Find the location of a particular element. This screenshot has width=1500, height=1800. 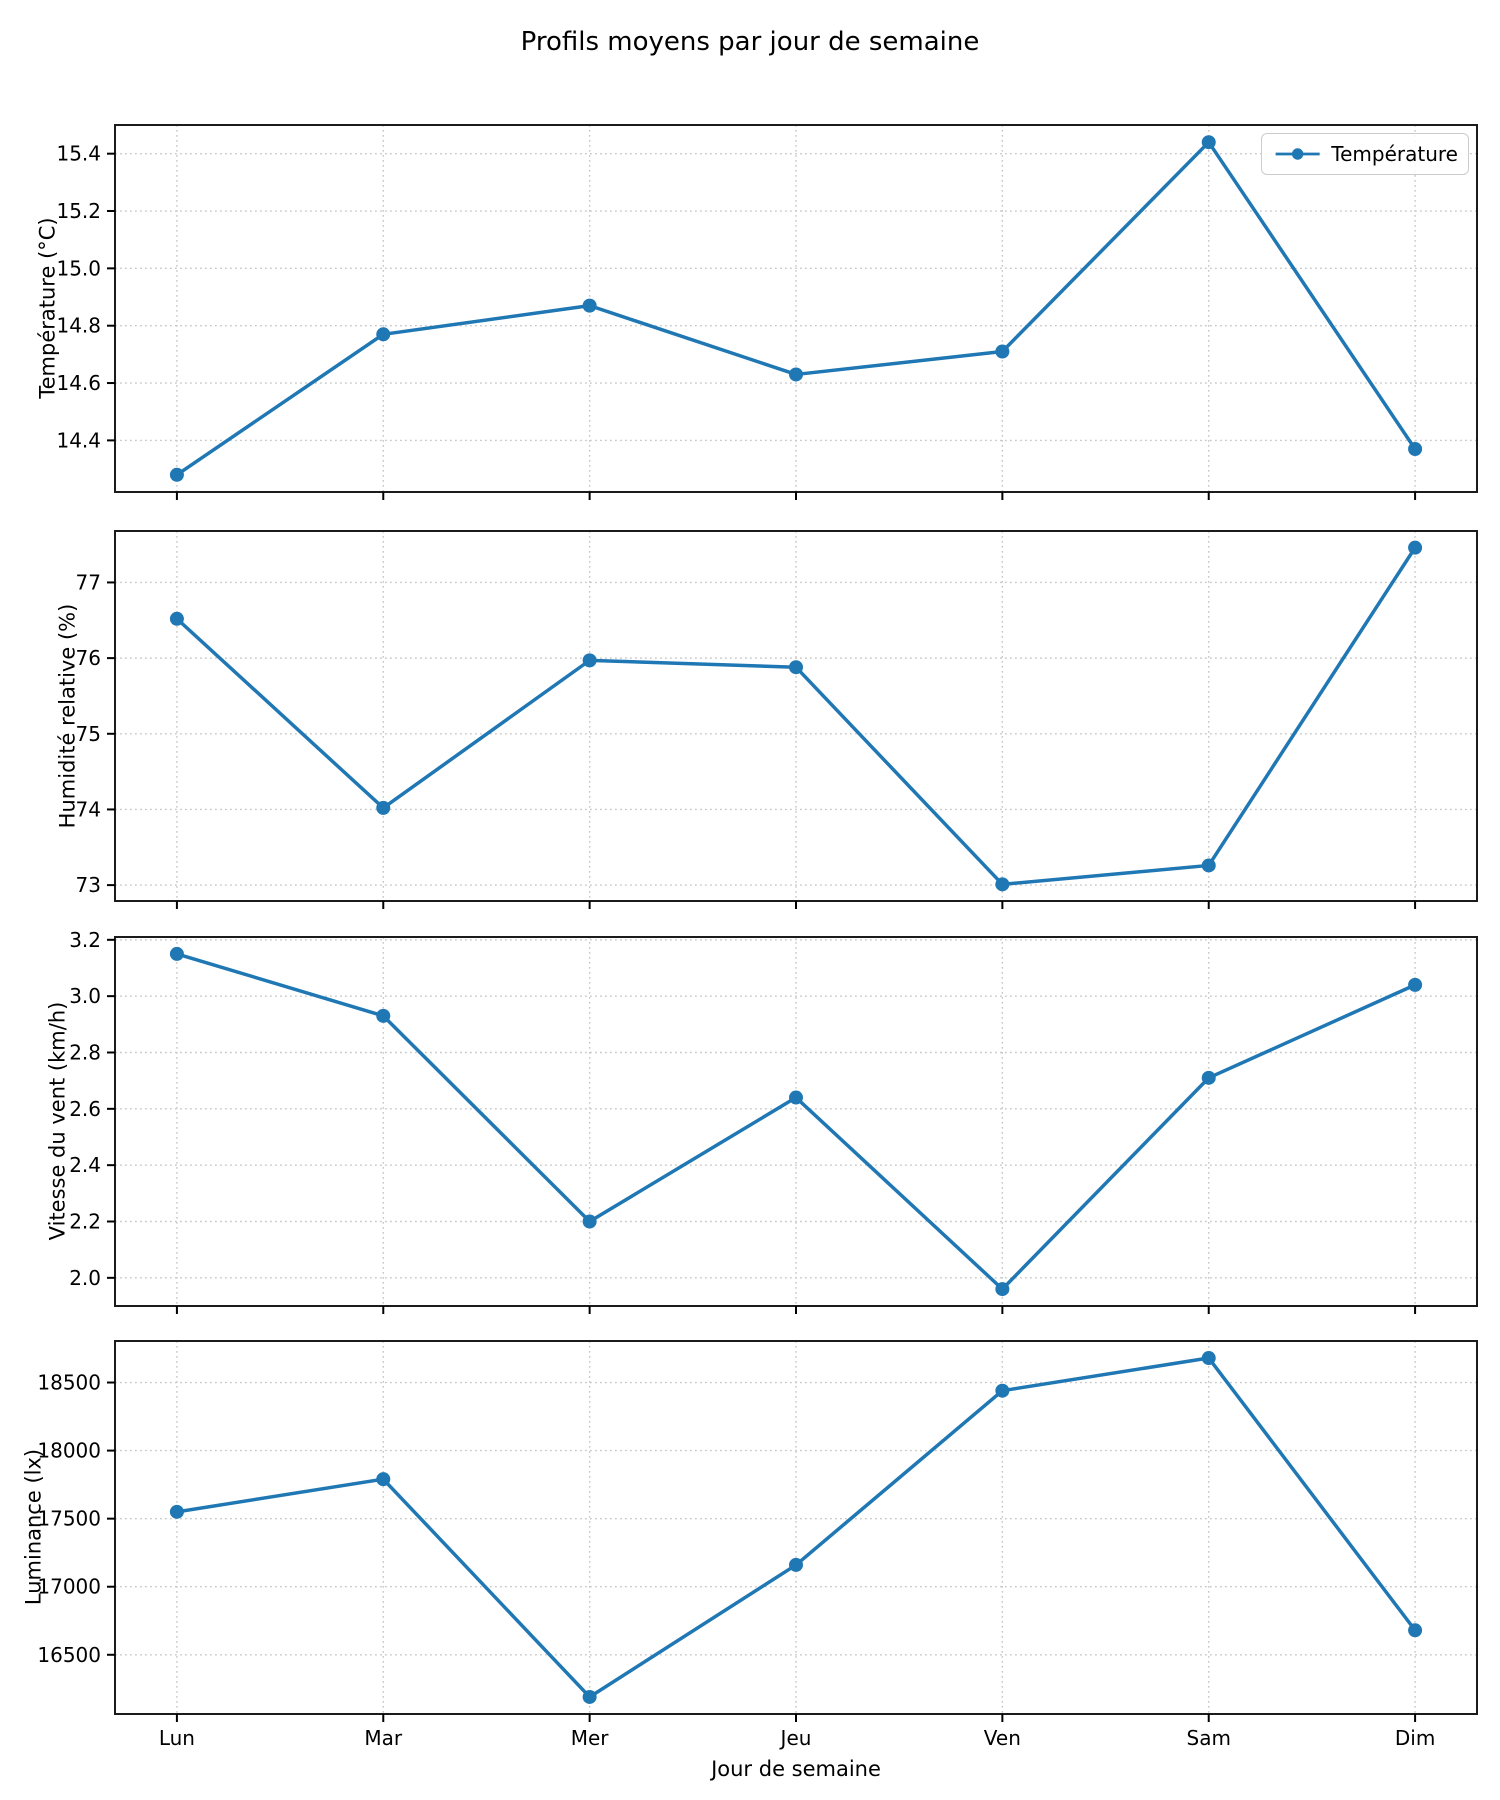

y-tick-label: 18000 is located at coordinates (69, 1451).